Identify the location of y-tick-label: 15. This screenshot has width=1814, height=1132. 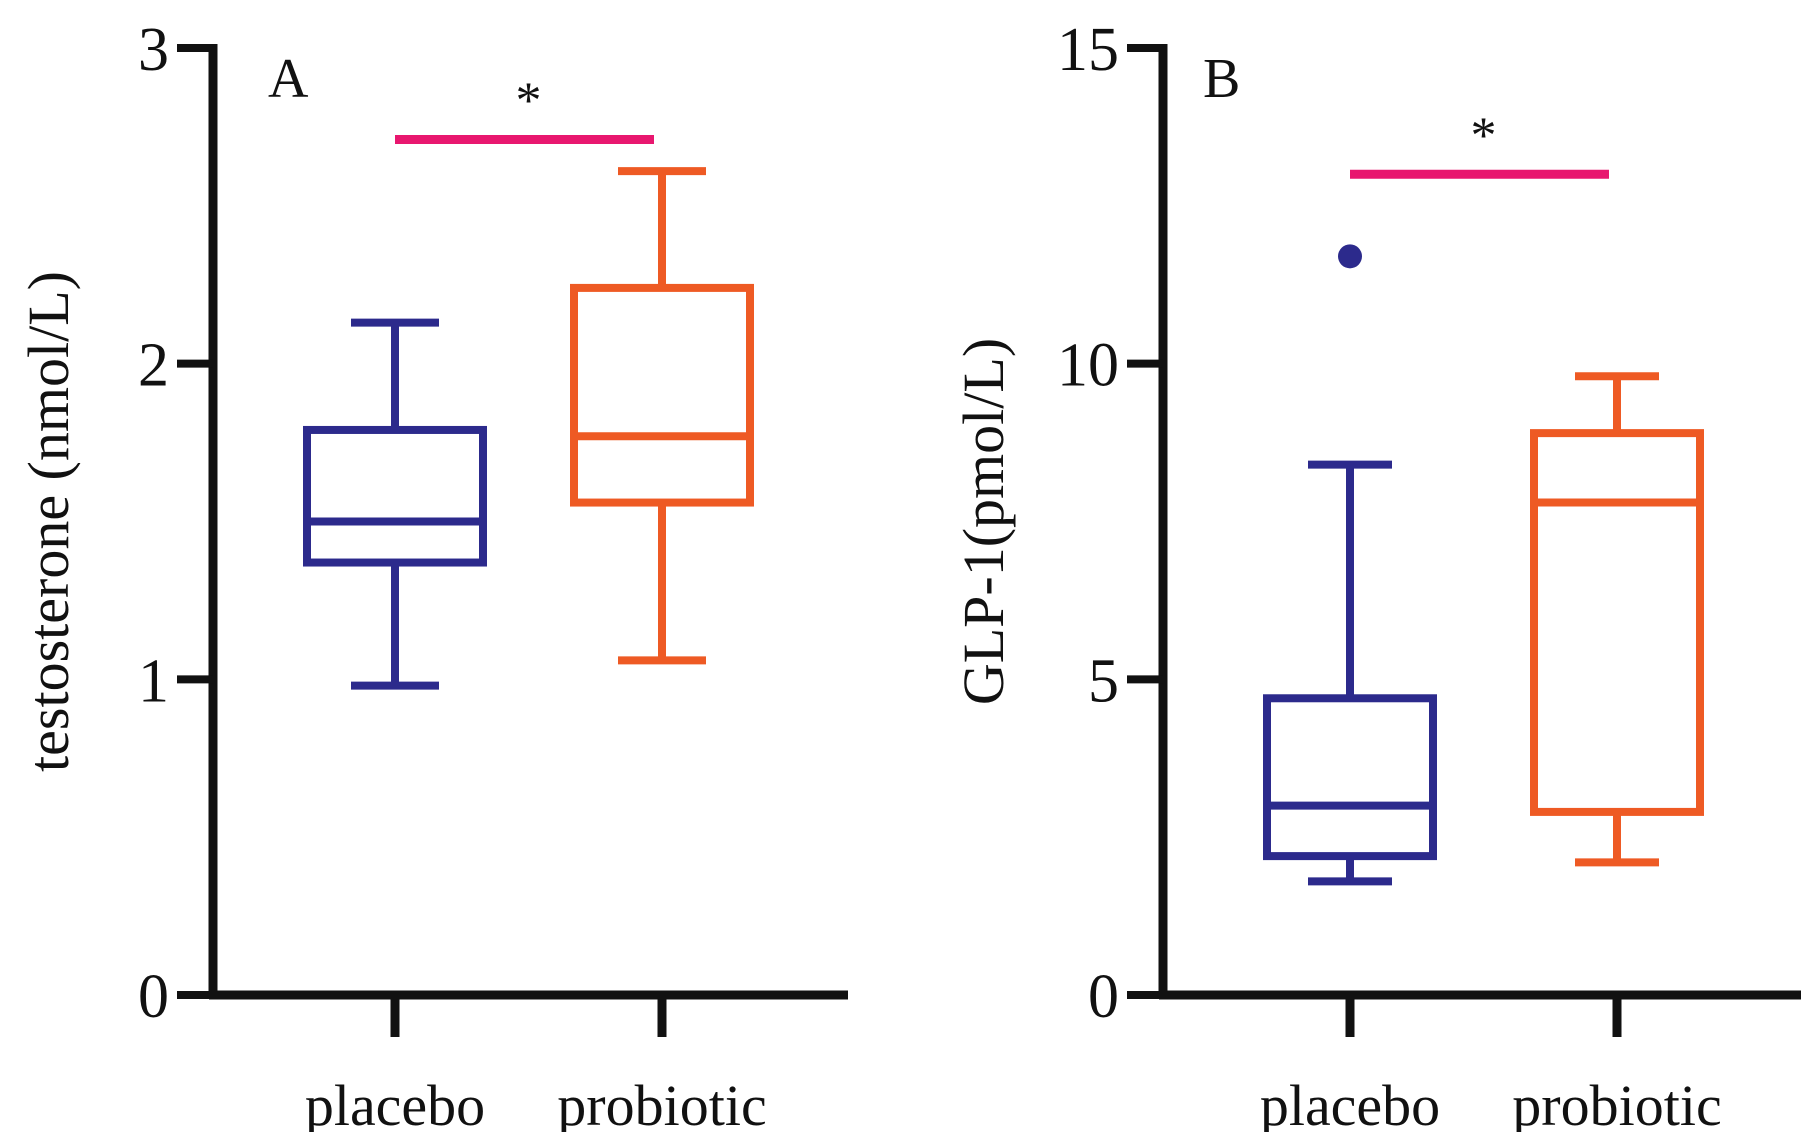
(1088, 50).